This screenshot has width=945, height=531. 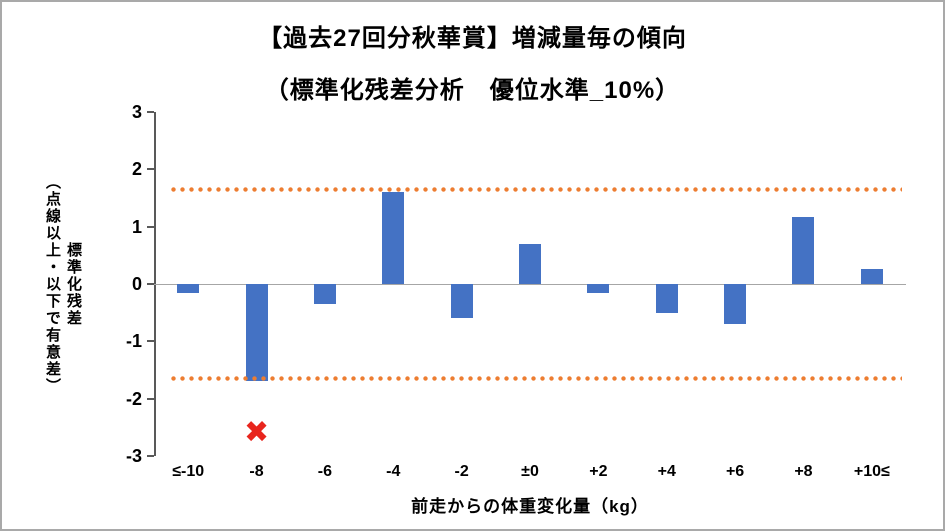 I want to click on x-tick-label: ≤-10, so click(x=188, y=471).